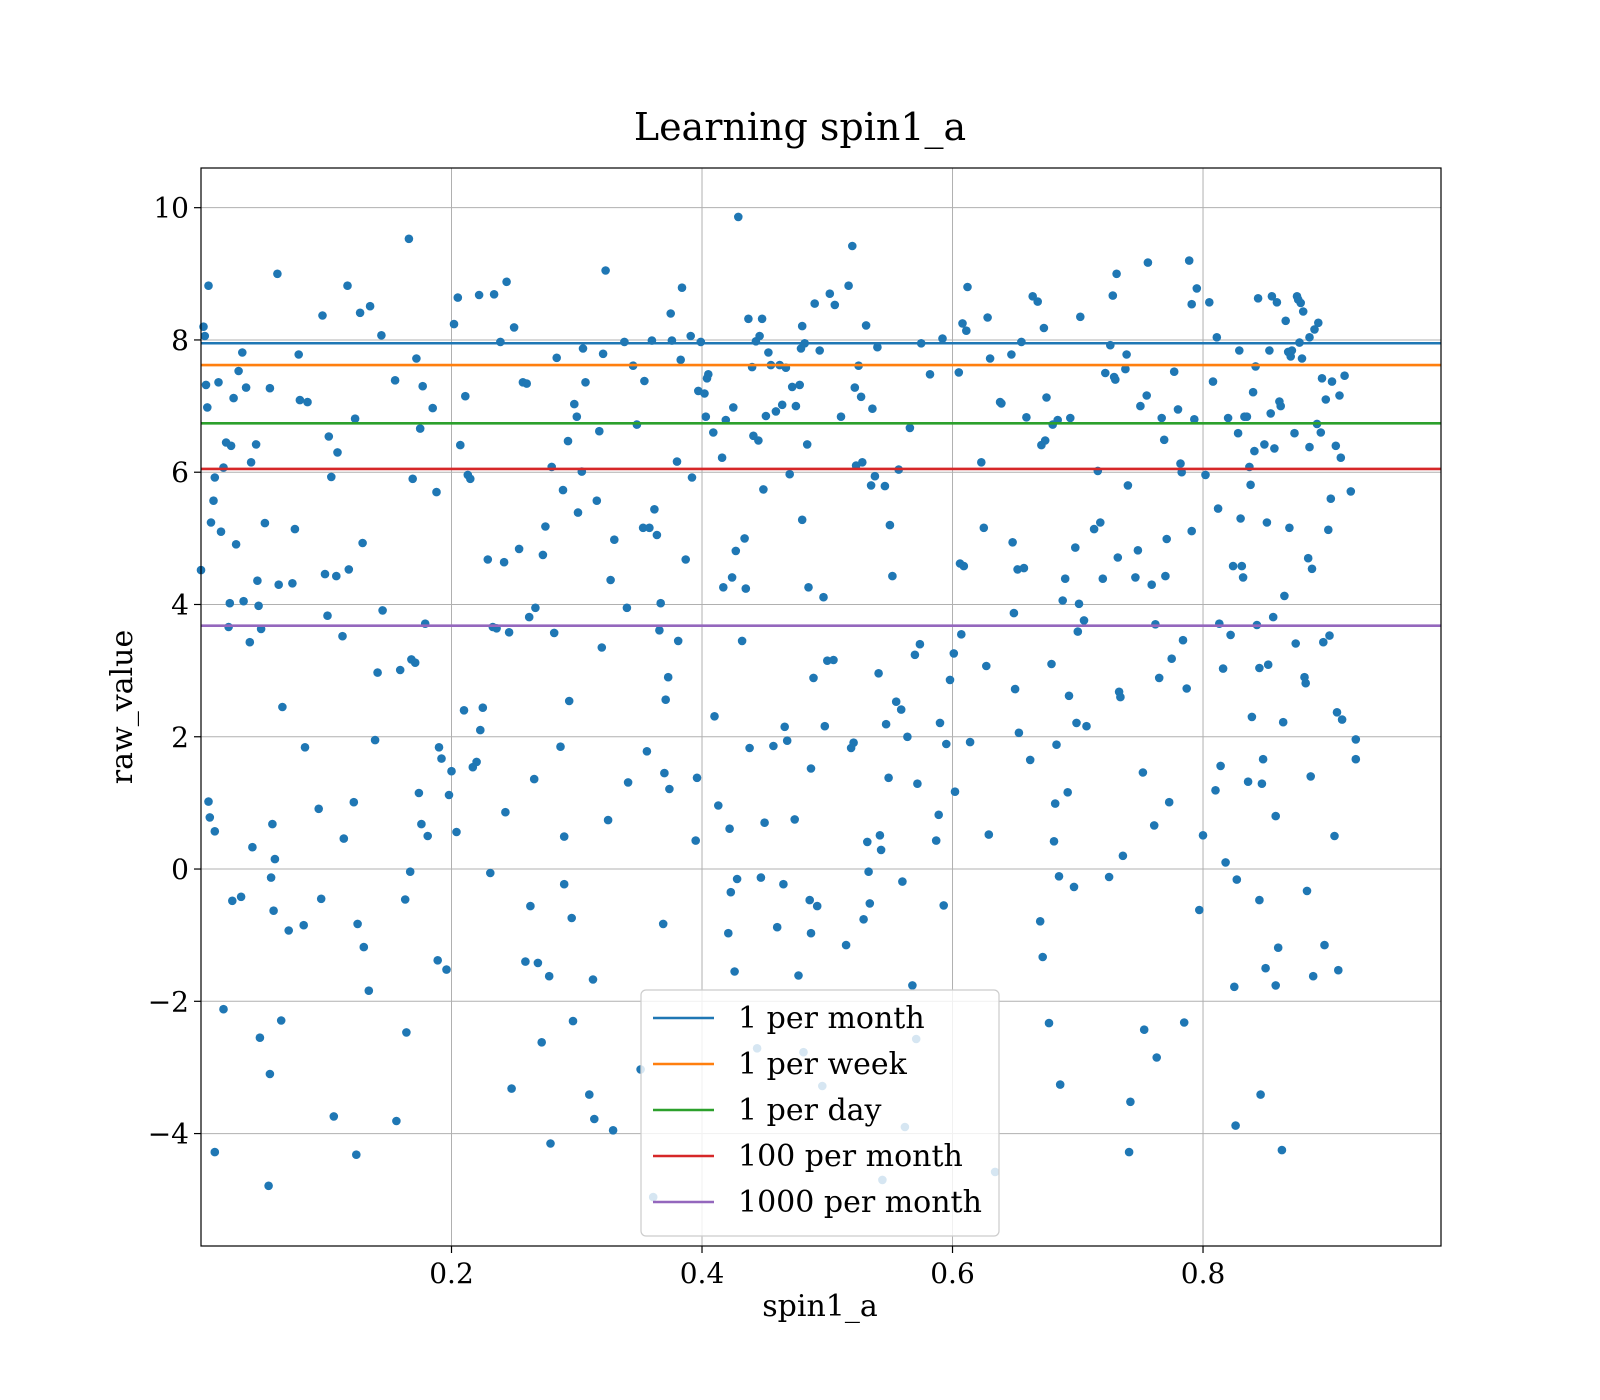 This screenshot has height=1400, width=1600. I want to click on legend-box, so click(820, 1113).